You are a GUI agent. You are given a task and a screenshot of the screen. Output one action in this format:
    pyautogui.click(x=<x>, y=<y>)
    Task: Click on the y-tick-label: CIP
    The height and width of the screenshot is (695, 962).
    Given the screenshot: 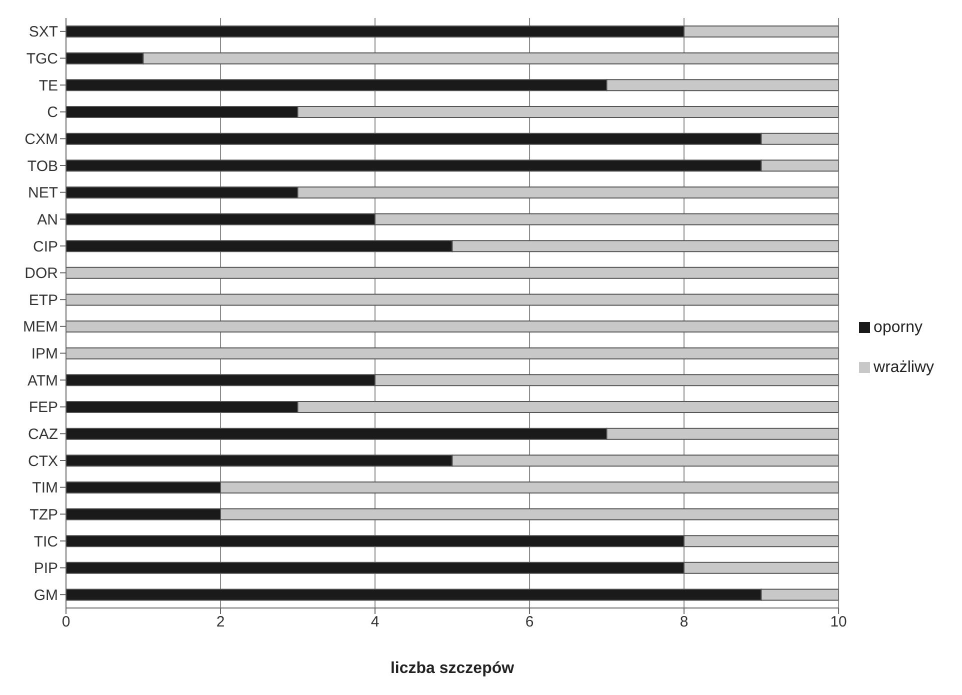 What is the action you would take?
    pyautogui.click(x=45, y=247)
    